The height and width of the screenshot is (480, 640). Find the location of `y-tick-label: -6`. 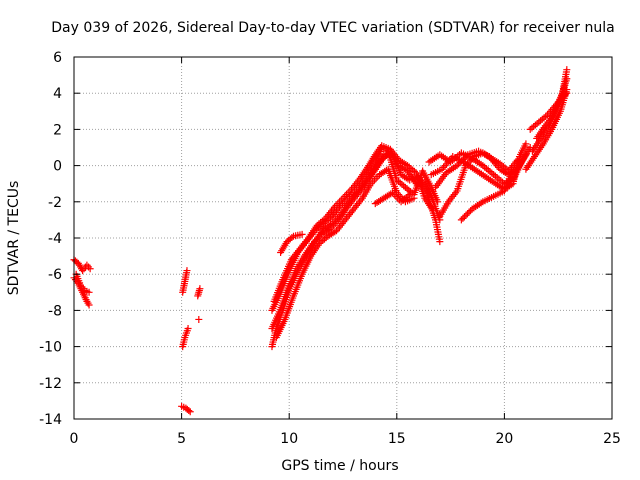

y-tick-label: -6 is located at coordinates (55, 275).